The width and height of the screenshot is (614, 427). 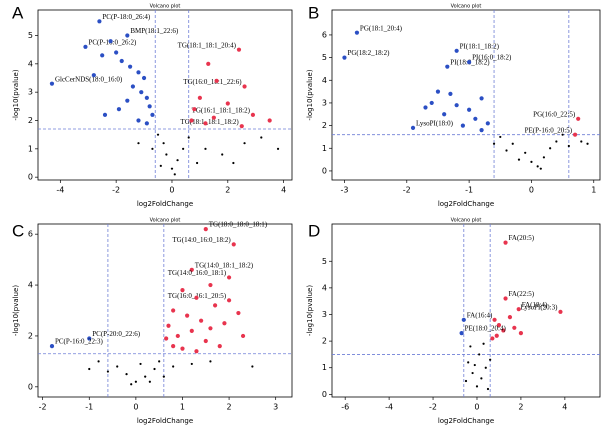 What do you see at coordinates (522, 238) in the screenshot?
I see `point-label: FA(20:5)` at bounding box center [522, 238].